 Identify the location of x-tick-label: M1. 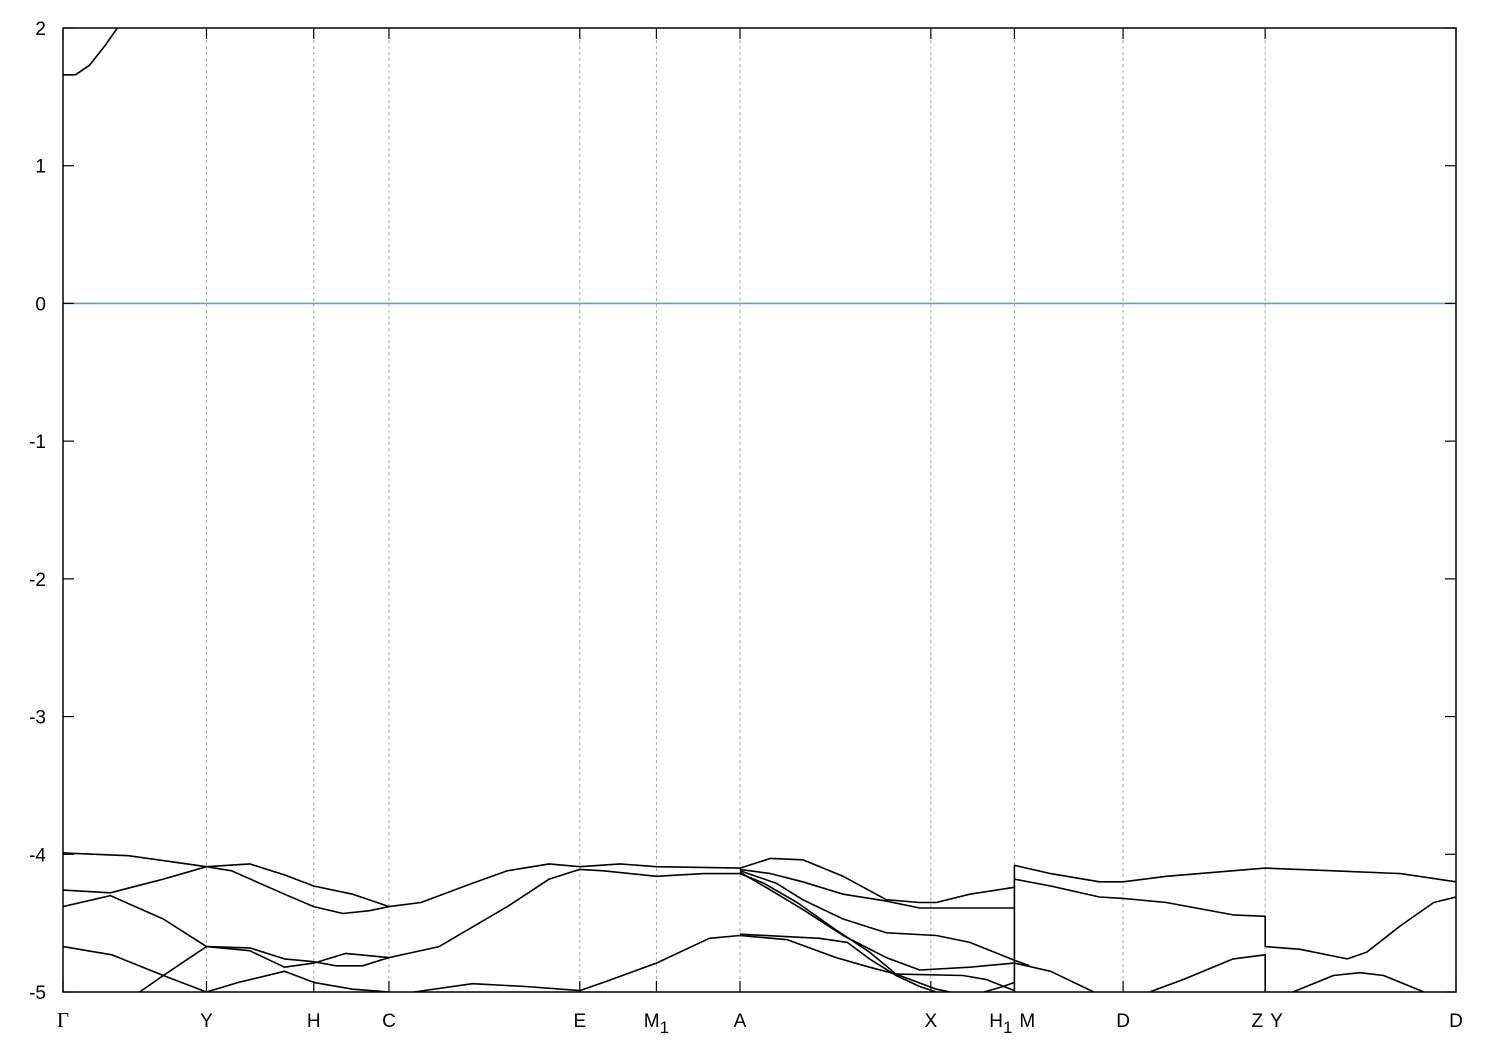
(656, 1024).